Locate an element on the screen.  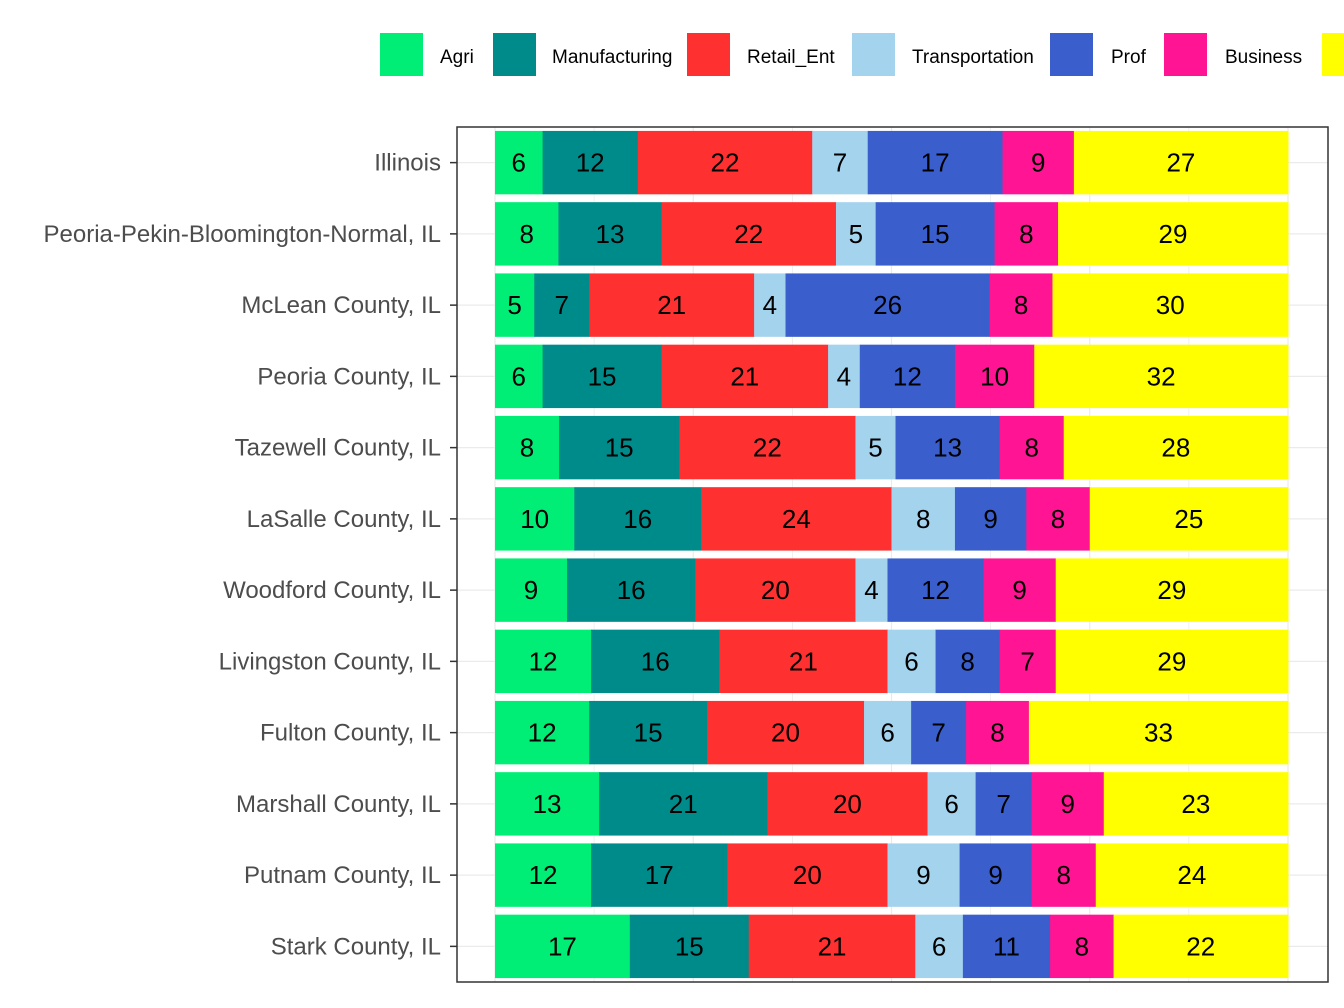
legend-label: Retail_Ent is located at coordinates (791, 57).